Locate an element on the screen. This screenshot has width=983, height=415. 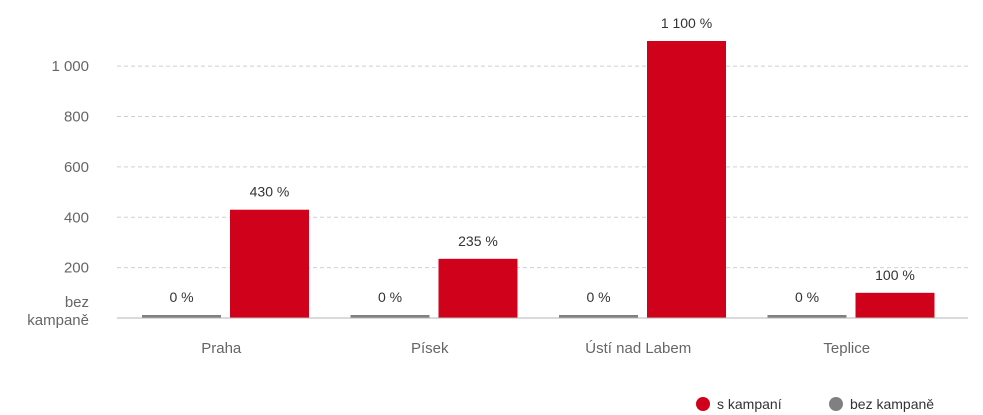
legend-item: s kampaní is located at coordinates (739, 404).